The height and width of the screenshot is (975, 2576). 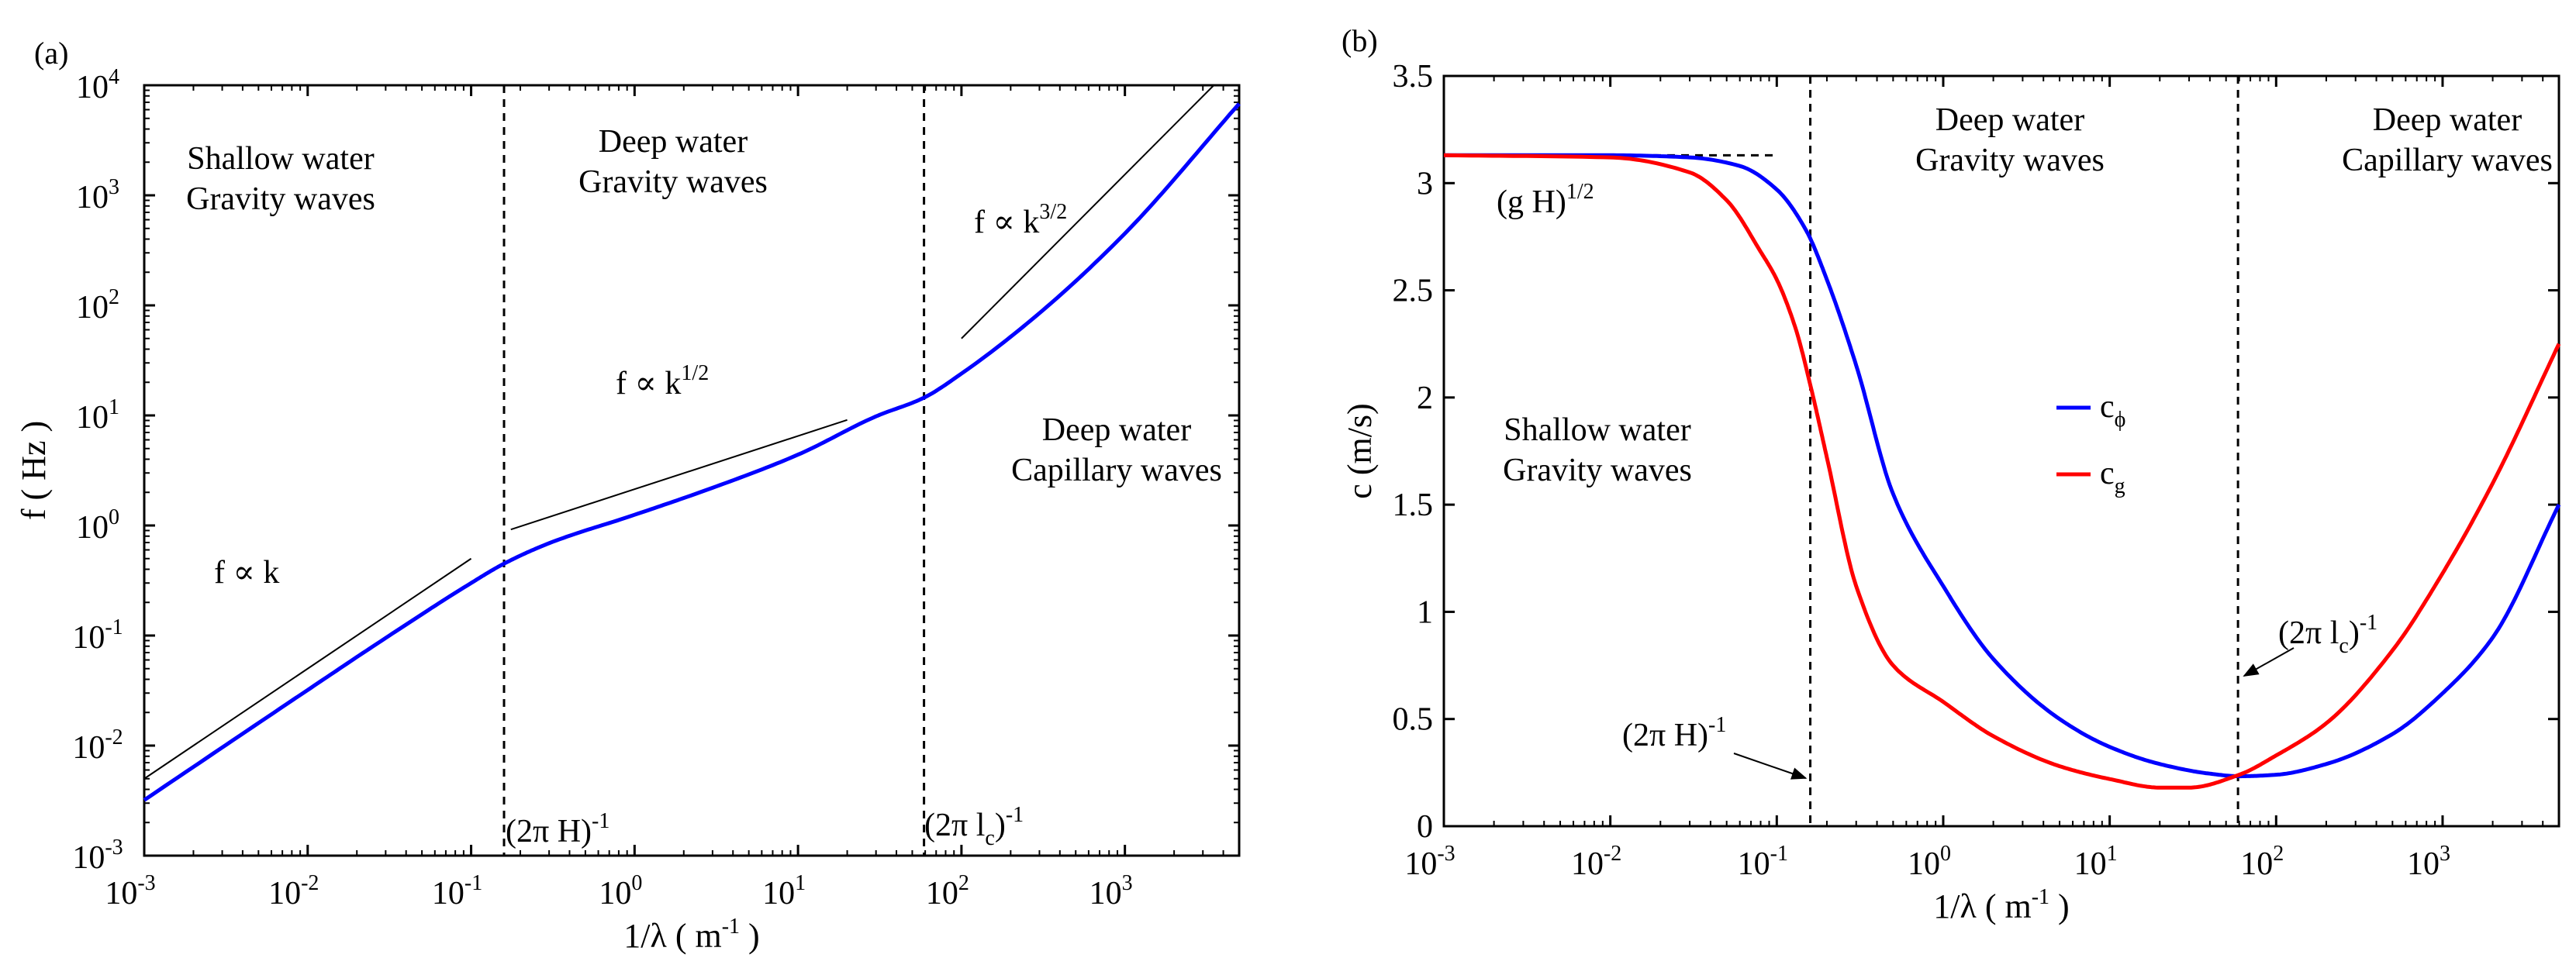 I want to click on label-main: (2π H), so click(x=549, y=831).